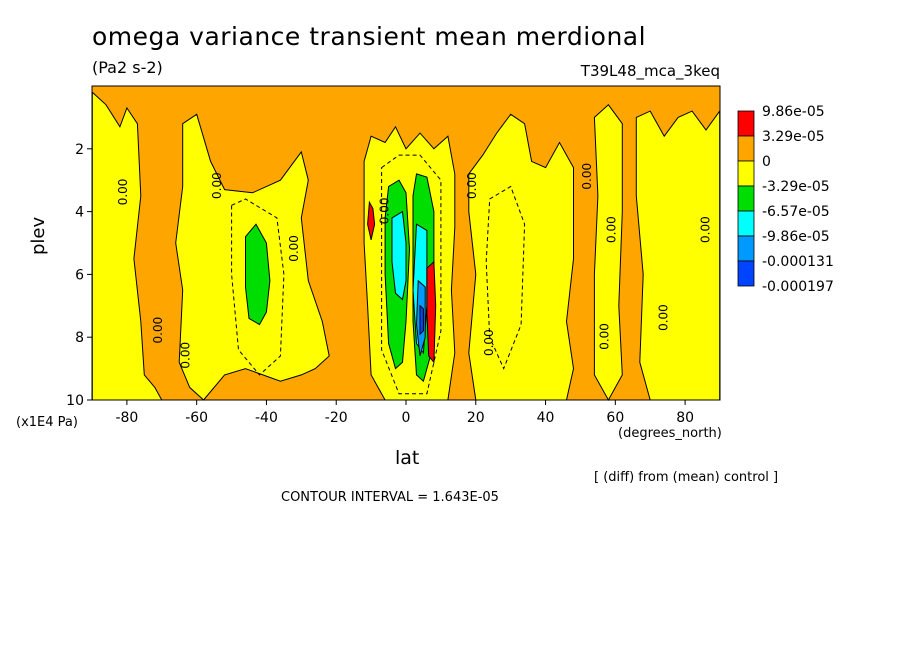  I want to click on contour-line-dashed-south, so click(258, 287).